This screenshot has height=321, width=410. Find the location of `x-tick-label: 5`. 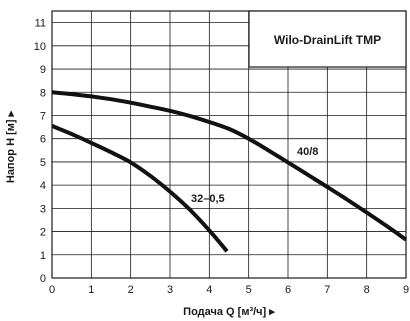

x-tick-label: 5 is located at coordinates (249, 290).